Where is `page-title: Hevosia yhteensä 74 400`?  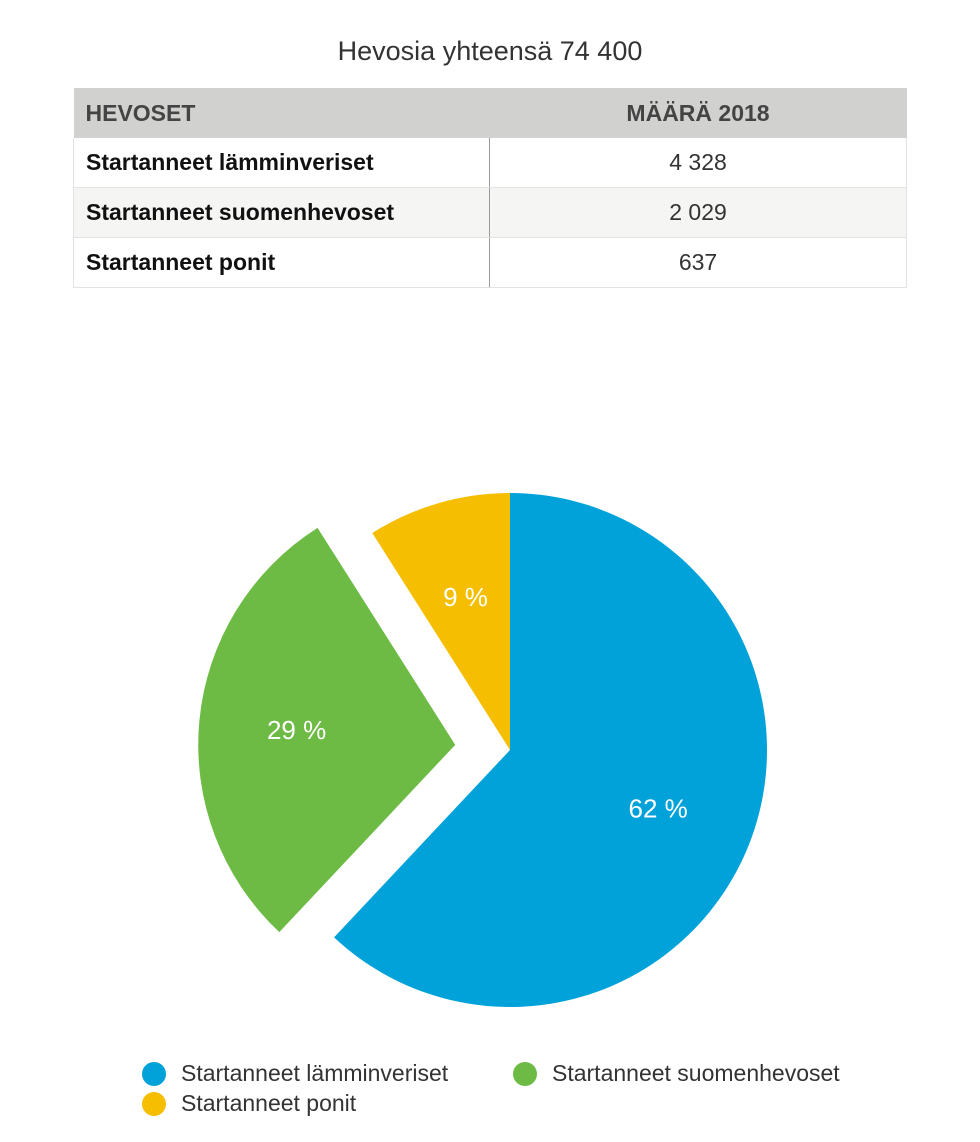
page-title: Hevosia yhteensä 74 400 is located at coordinates (490, 51).